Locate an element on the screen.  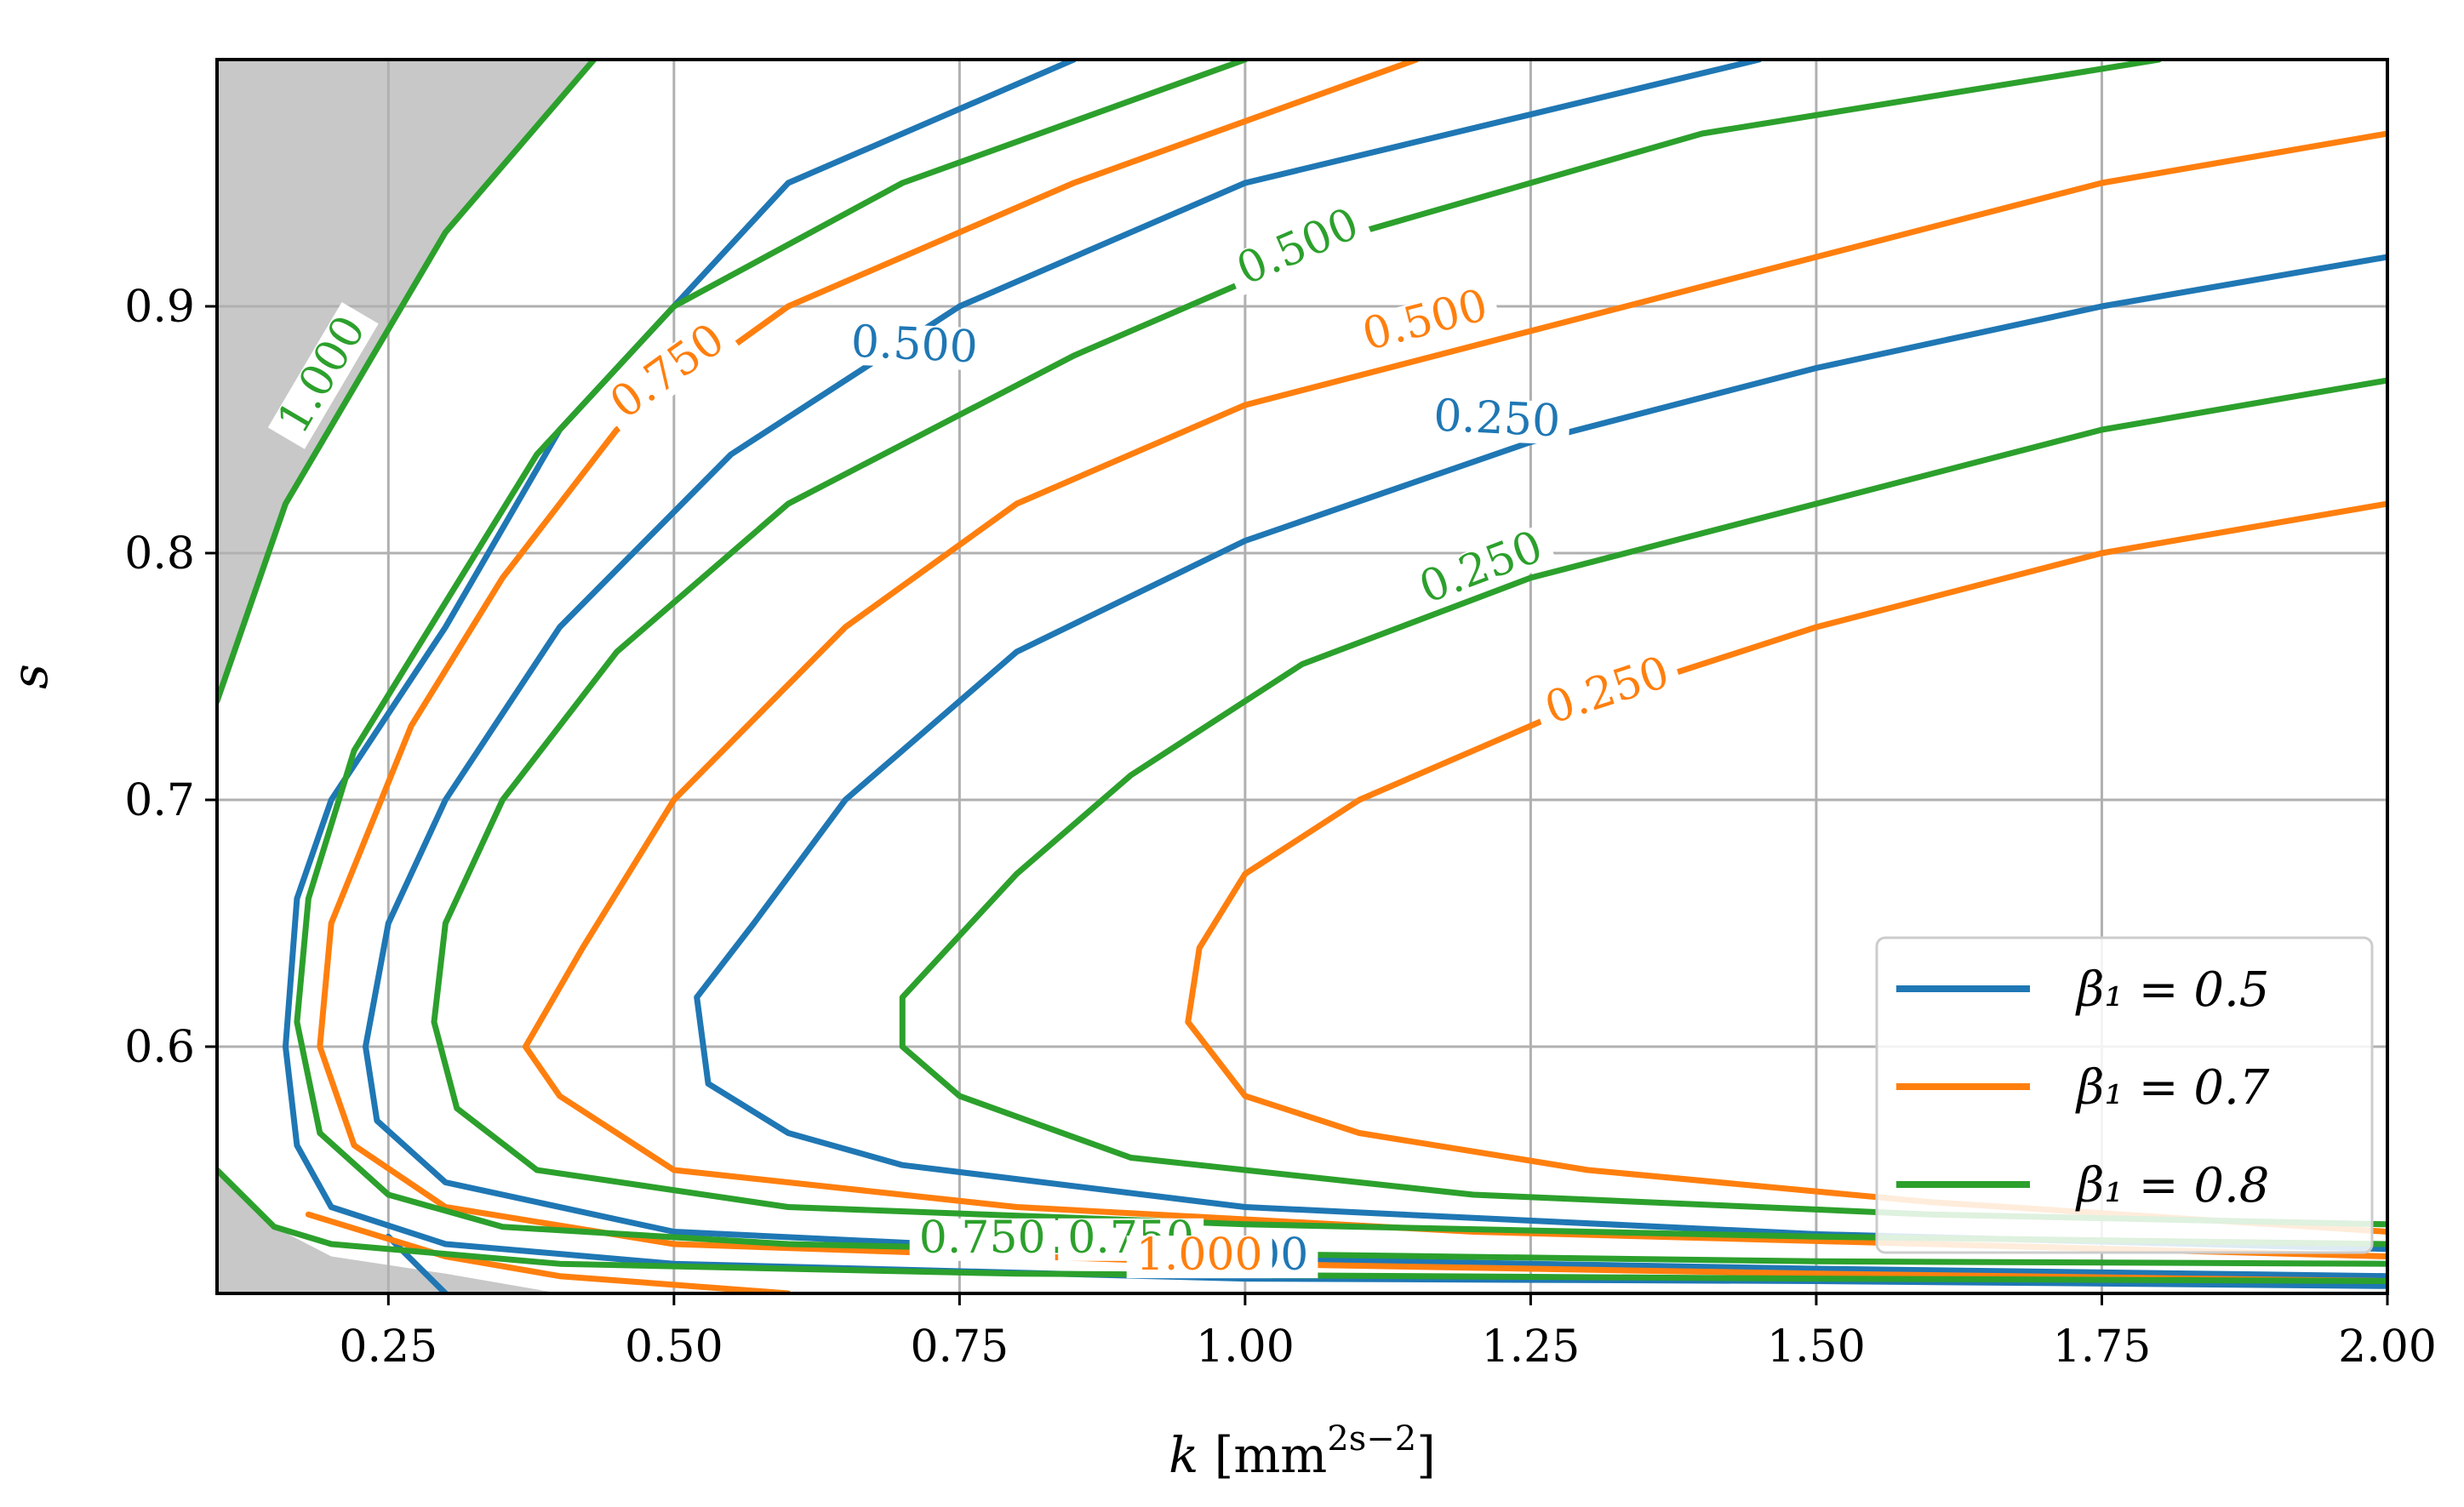
legend-entry: β₁ = 0.7 is located at coordinates (2172, 1088).